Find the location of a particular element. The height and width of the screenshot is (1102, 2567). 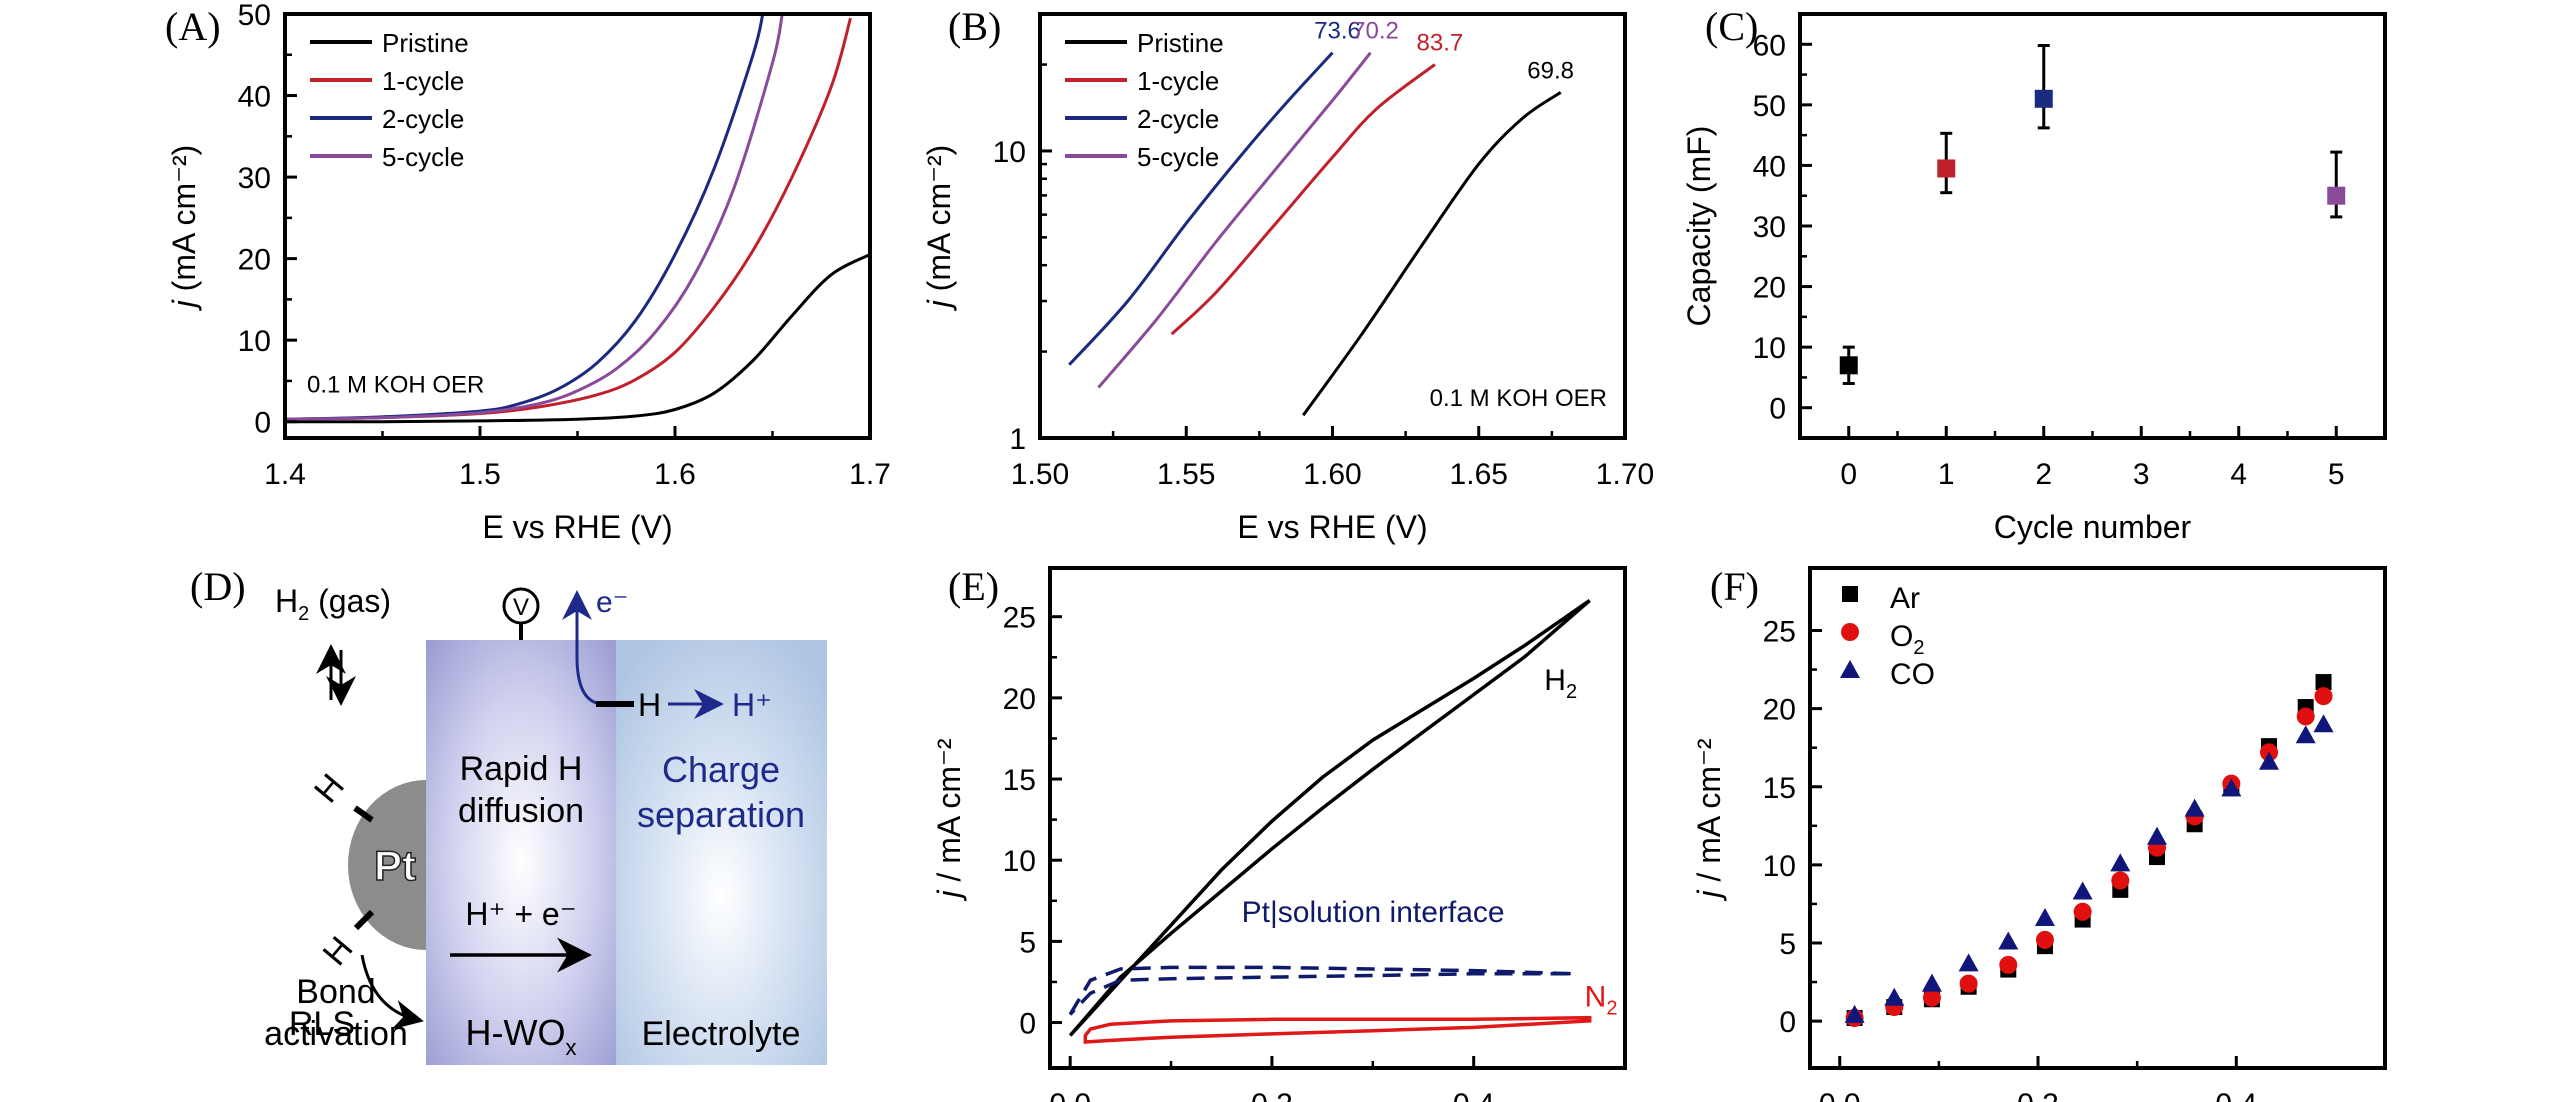

charge-separation-text: Charge separation is located at coordinates (721, 792).